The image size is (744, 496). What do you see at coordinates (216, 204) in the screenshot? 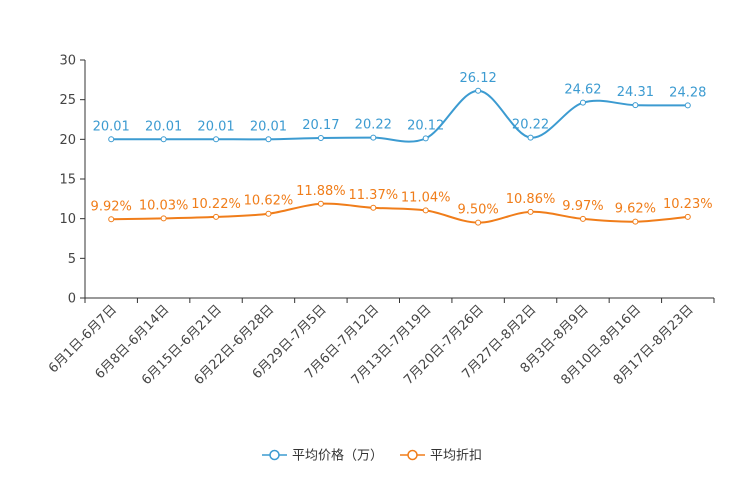
I see `data-label: 10.22%` at bounding box center [216, 204].